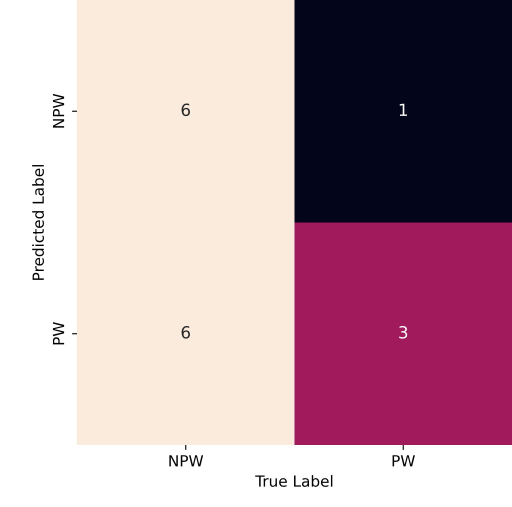 This screenshot has height=507, width=512. What do you see at coordinates (403, 332) in the screenshot?
I see `data-label: 3` at bounding box center [403, 332].